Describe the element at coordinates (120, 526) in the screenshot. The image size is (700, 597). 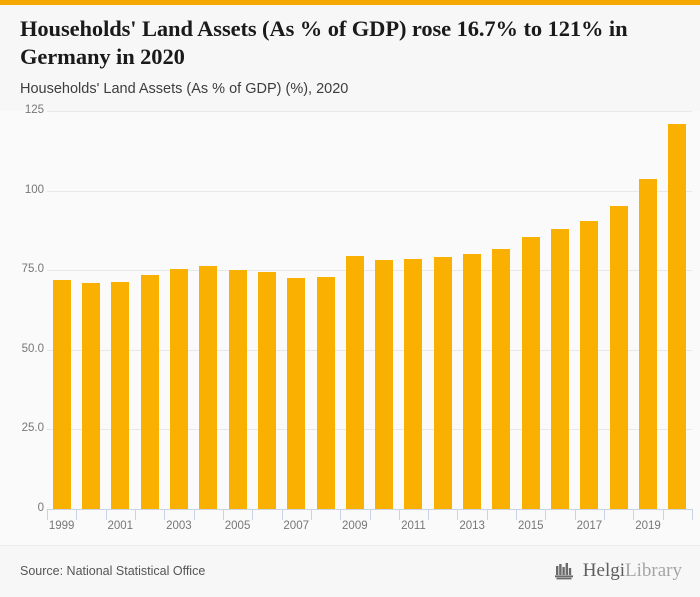
I see `x-axis-tick-label: 2001` at that location.